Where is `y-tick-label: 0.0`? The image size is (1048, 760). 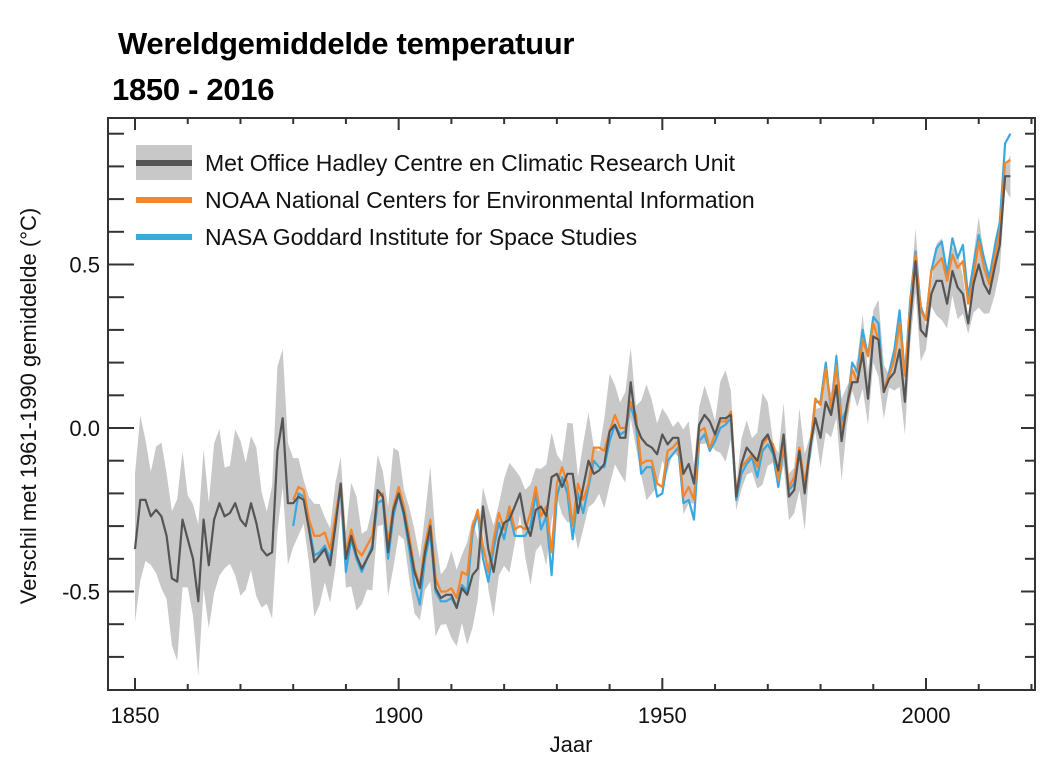
y-tick-label: 0.0 is located at coordinates (84, 428).